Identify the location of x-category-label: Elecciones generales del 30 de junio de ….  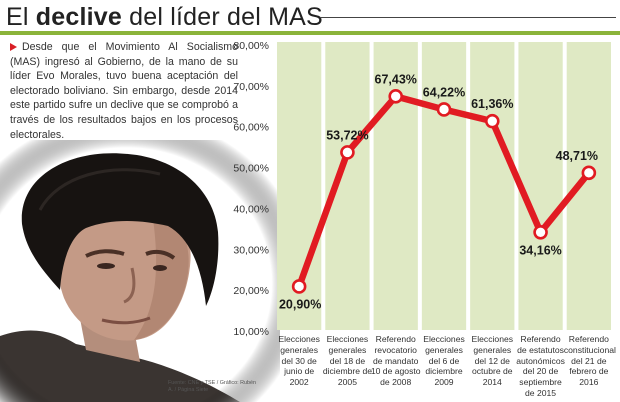
(299, 361).